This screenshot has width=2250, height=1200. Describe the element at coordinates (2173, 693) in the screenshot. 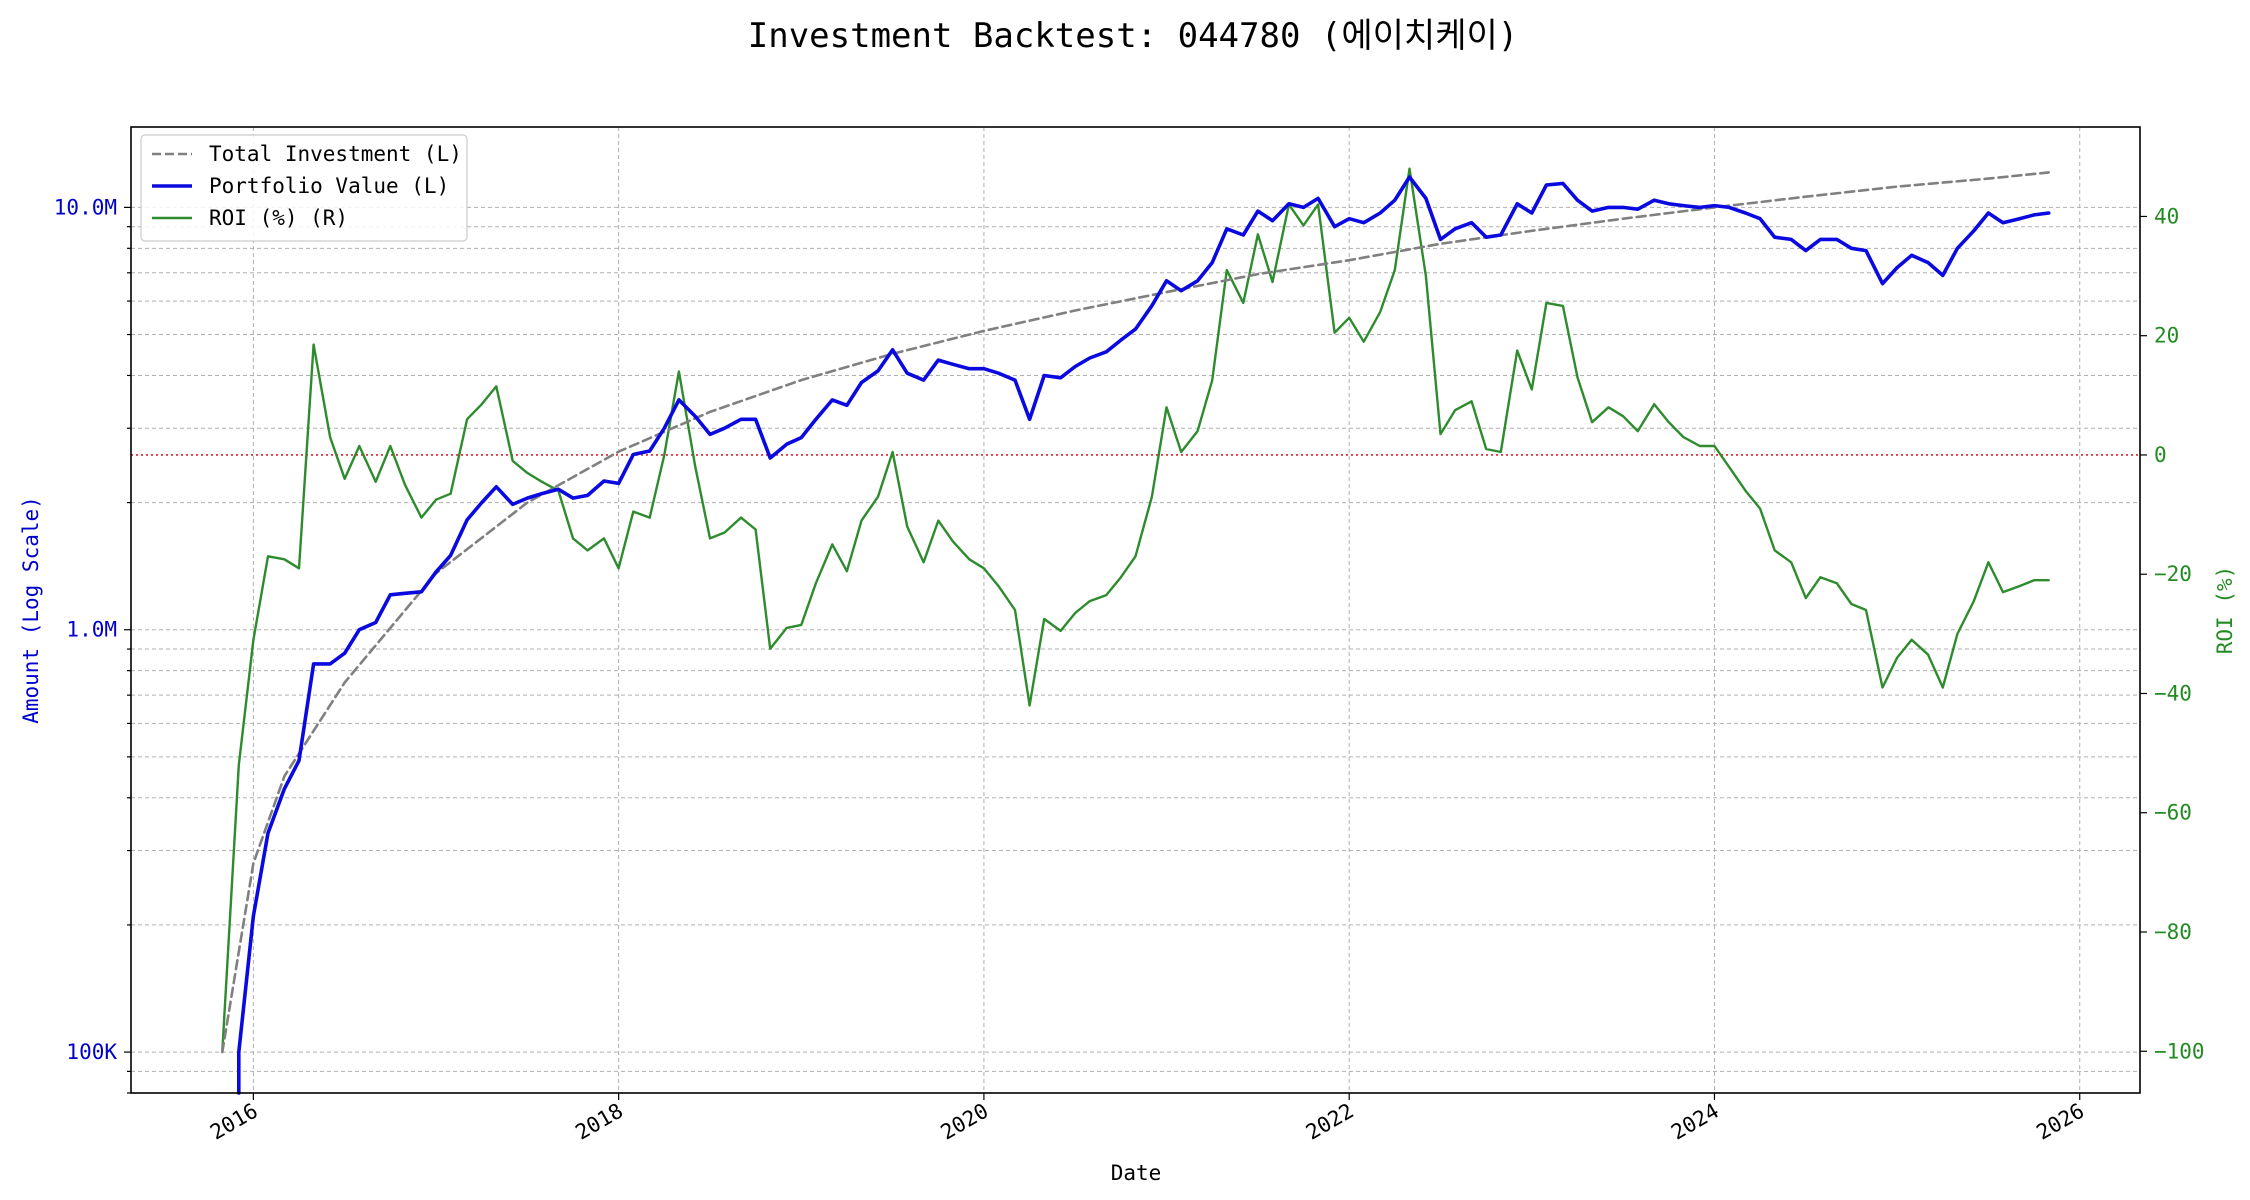

I see `right-tick-label: −40` at that location.